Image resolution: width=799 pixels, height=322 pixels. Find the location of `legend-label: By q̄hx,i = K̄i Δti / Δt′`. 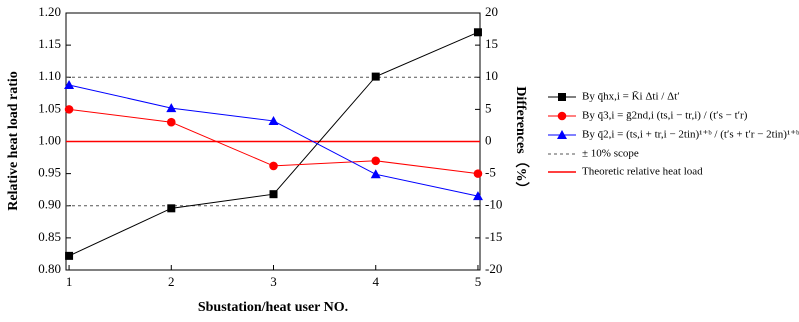

legend-label: By q̄hx,i = K̄i Δti / Δt′ is located at coordinates (631, 97).